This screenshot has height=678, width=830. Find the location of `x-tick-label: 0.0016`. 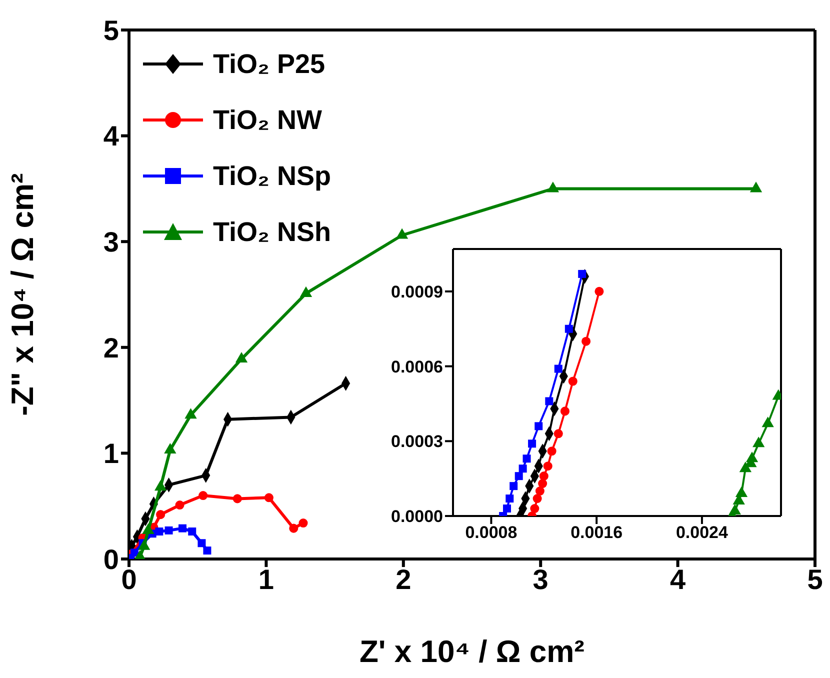

x-tick-label: 0.0016 is located at coordinates (596, 532).